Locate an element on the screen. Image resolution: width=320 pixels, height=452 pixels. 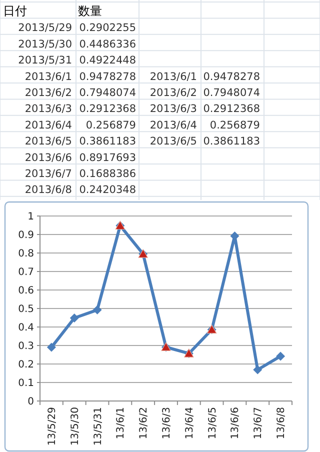
text: 数量 is located at coordinates (90, 11).